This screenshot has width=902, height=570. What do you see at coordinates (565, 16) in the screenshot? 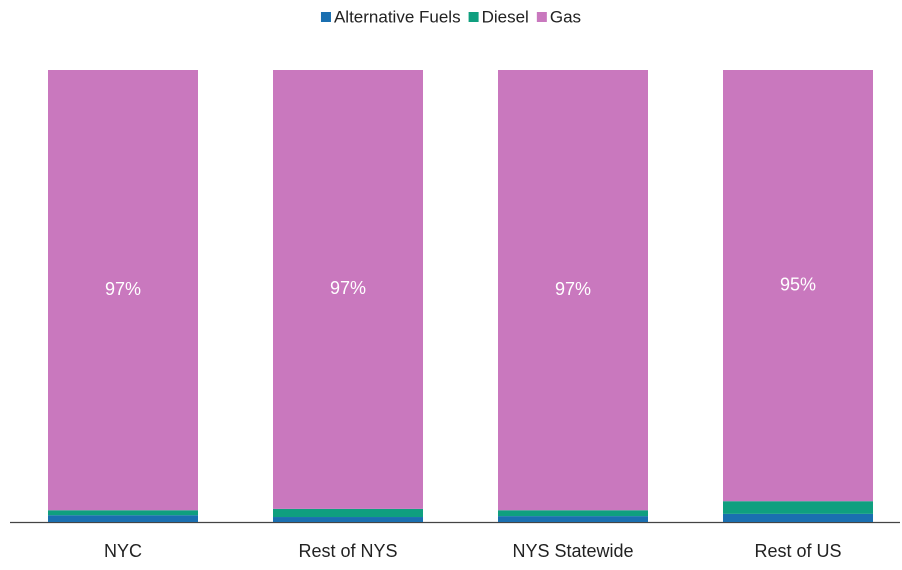
I see `legend-label: Gas` at bounding box center [565, 16].